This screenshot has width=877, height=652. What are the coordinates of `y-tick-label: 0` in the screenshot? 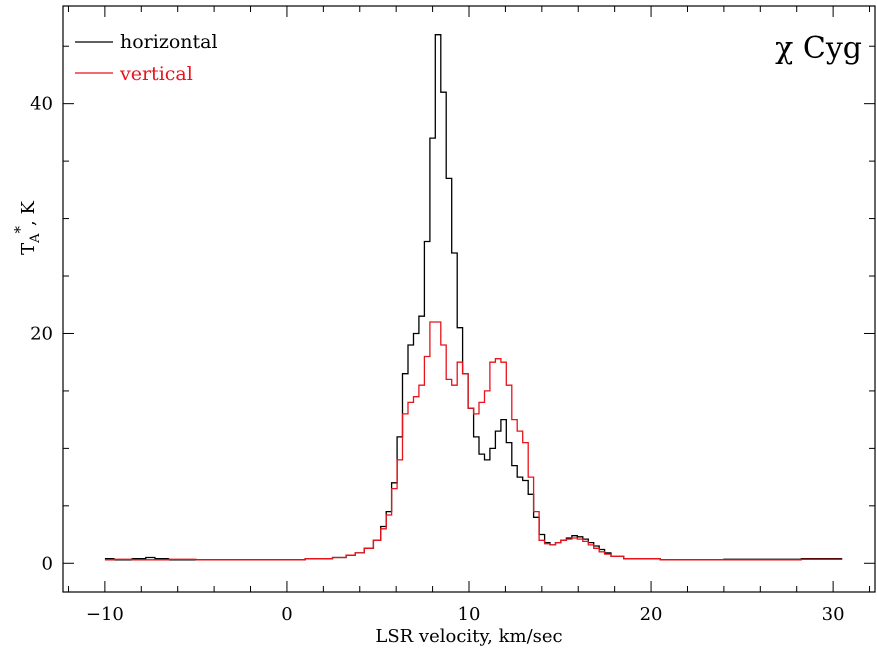 It's located at (47, 563).